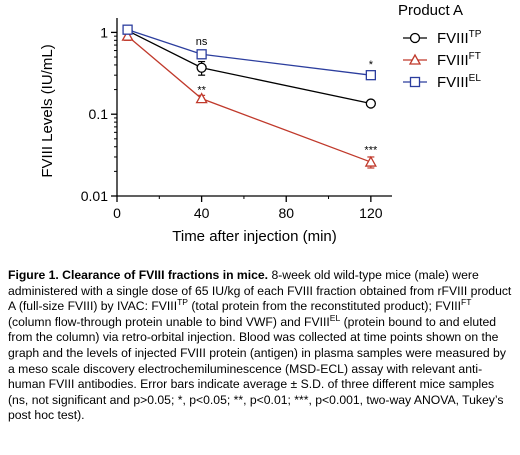  Describe the element at coordinates (415, 82) in the screenshot. I see `legend-marker-el` at that location.